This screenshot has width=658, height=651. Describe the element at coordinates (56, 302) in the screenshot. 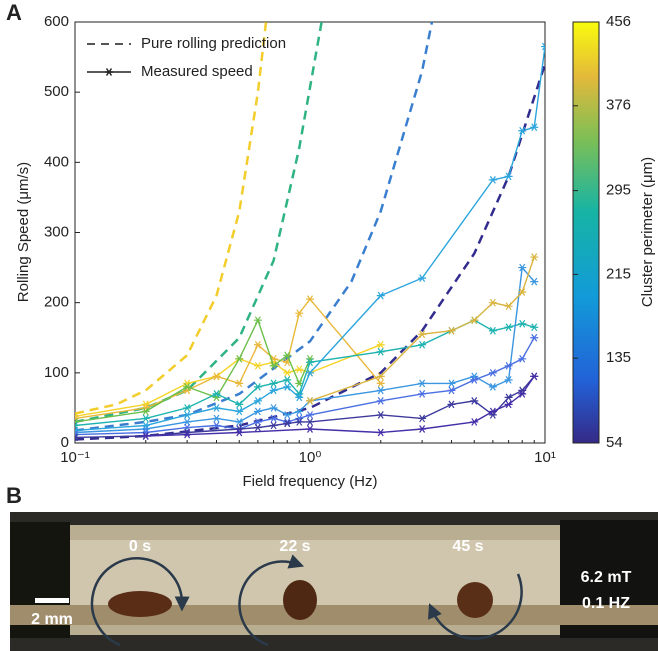

I see `y-tick-label: 200` at that location.